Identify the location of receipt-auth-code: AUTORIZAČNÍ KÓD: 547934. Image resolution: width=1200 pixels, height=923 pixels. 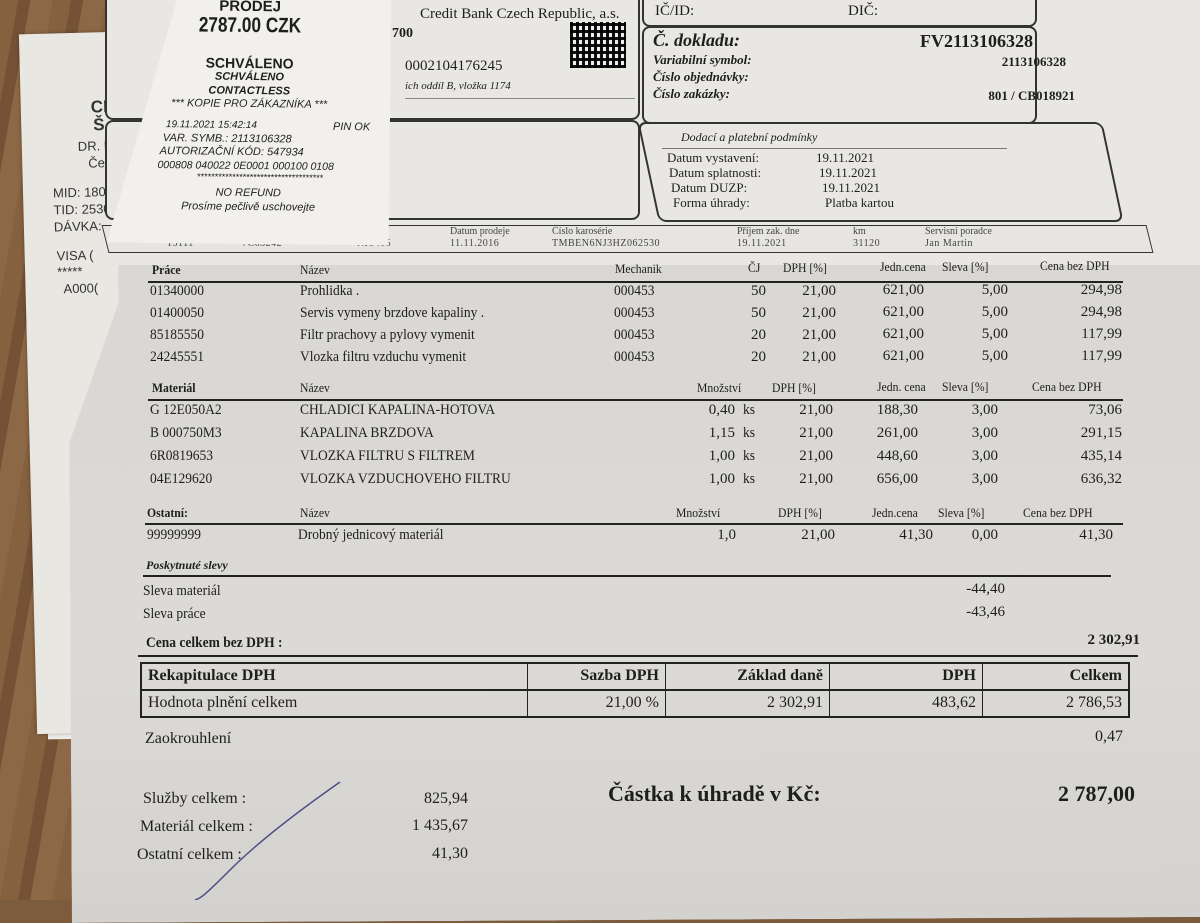
(231, 152).